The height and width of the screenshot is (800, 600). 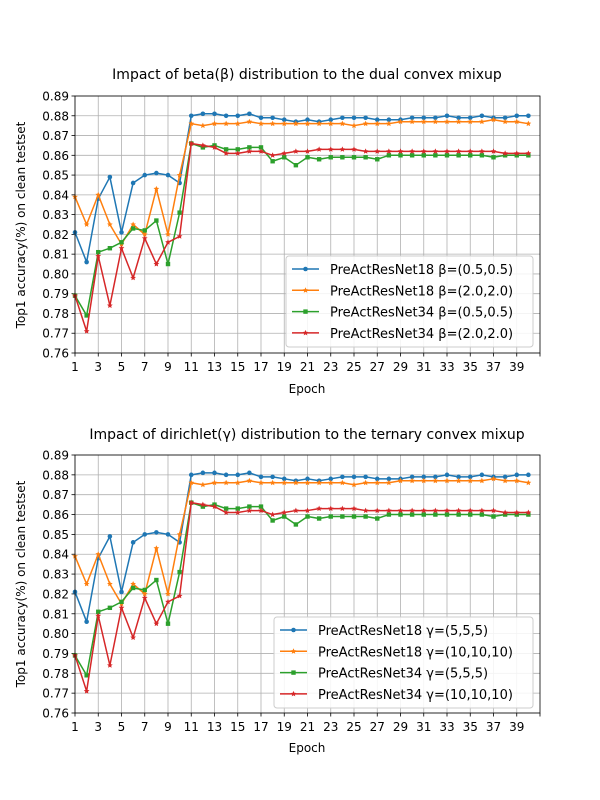 I want to click on y-tick-label: 0.80, so click(x=55, y=634).